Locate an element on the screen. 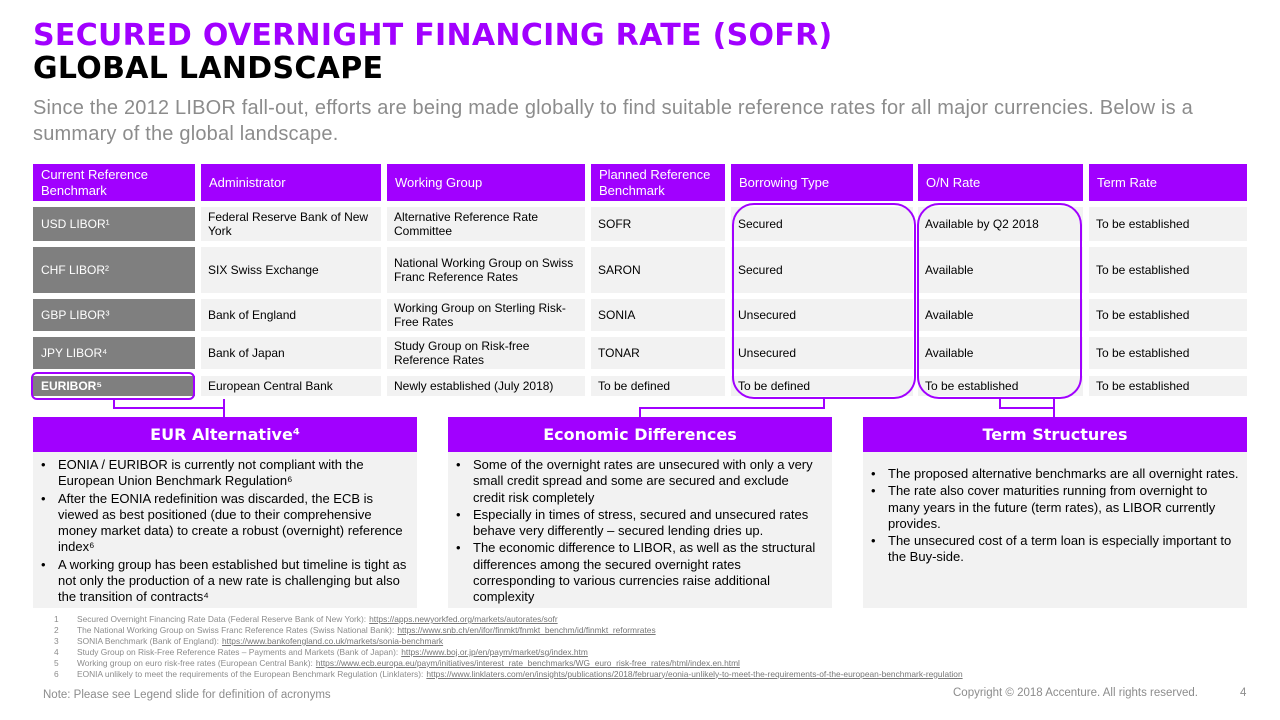  cell-jpy-libor-planned-benchmark: TONAR is located at coordinates (658, 353).